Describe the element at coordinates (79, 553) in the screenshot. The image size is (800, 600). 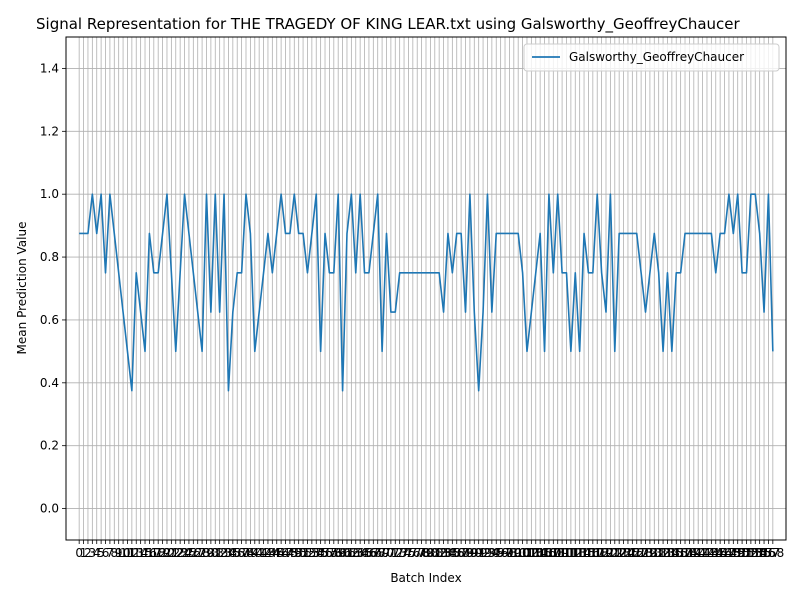
I see `x-tick-label: 0` at that location.